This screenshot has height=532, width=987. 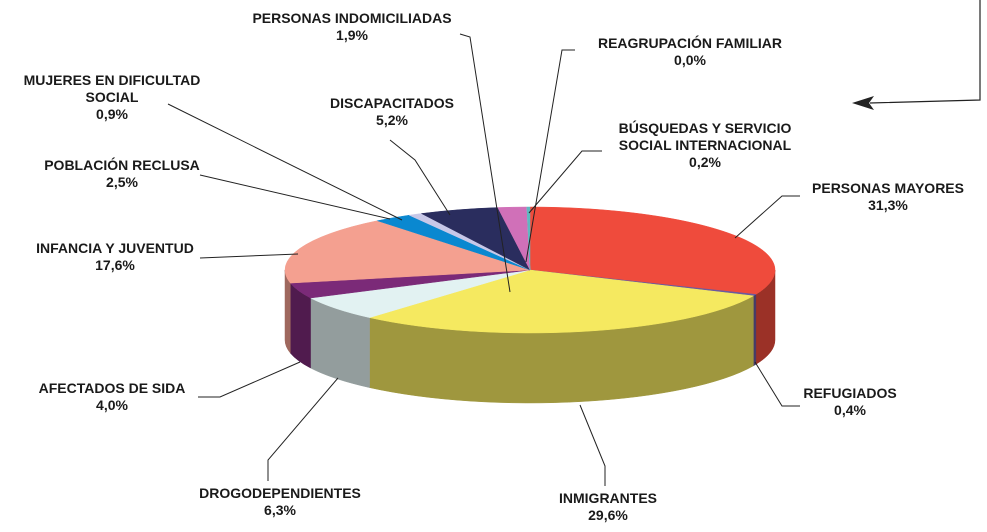 What do you see at coordinates (352, 18) in the screenshot?
I see `category-name: PERSONAS INDOMICILIADAS` at bounding box center [352, 18].